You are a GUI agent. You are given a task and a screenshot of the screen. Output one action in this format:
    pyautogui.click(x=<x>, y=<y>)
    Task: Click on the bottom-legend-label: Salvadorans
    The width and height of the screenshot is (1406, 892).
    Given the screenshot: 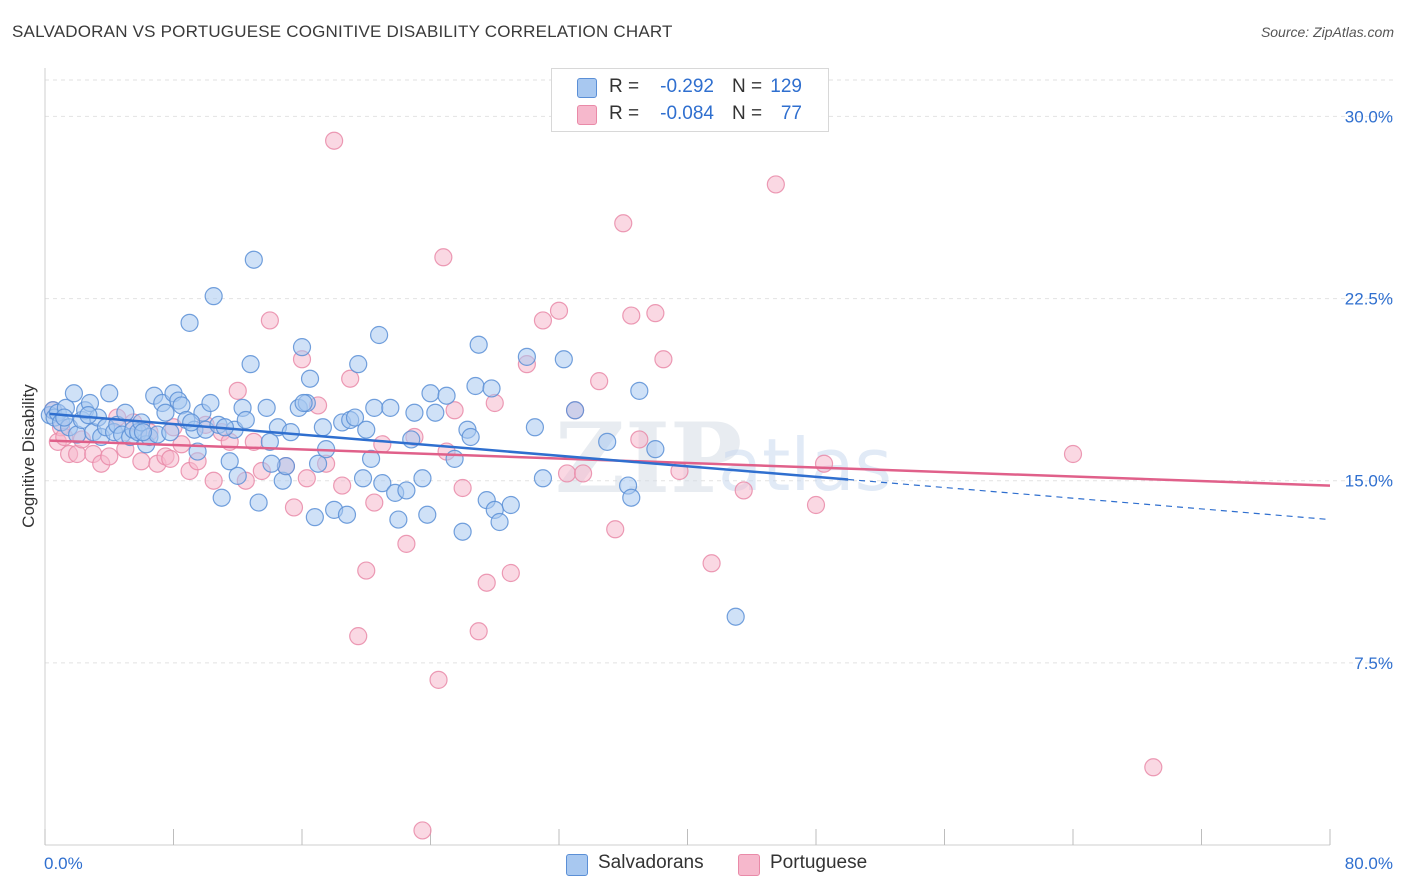 What is the action you would take?
    pyautogui.click(x=651, y=862)
    